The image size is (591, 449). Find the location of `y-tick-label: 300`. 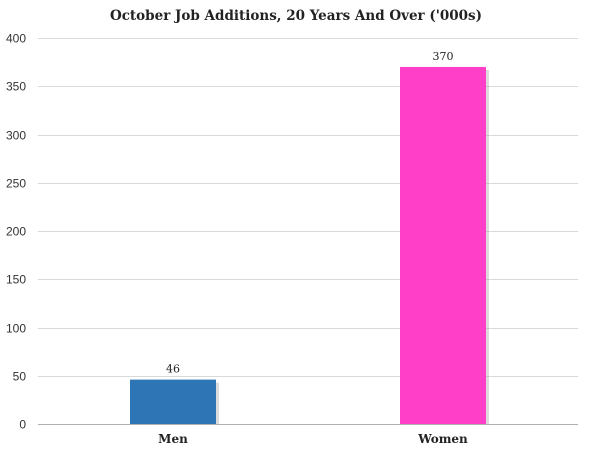

y-tick-label: 300 is located at coordinates (16, 136).